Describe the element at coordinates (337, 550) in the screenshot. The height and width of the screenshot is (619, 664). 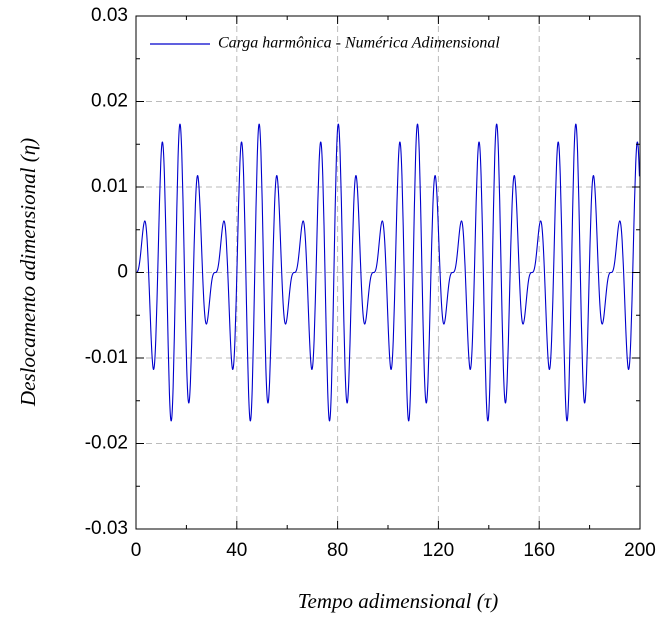
I see `x-tick-label: 80` at that location.